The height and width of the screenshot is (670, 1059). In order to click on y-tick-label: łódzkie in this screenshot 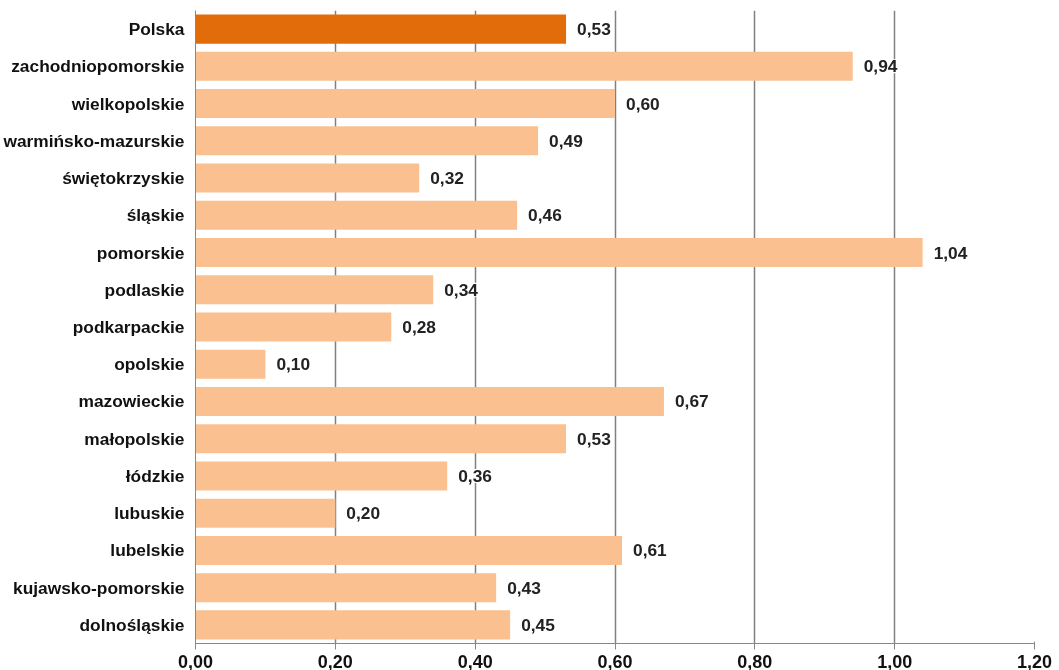, I will do `click(155, 475)`.